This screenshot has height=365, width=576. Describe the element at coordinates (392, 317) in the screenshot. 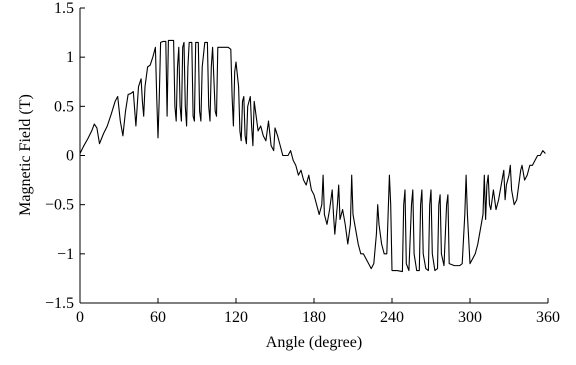

I see `x-tick-label: 240` at that location.